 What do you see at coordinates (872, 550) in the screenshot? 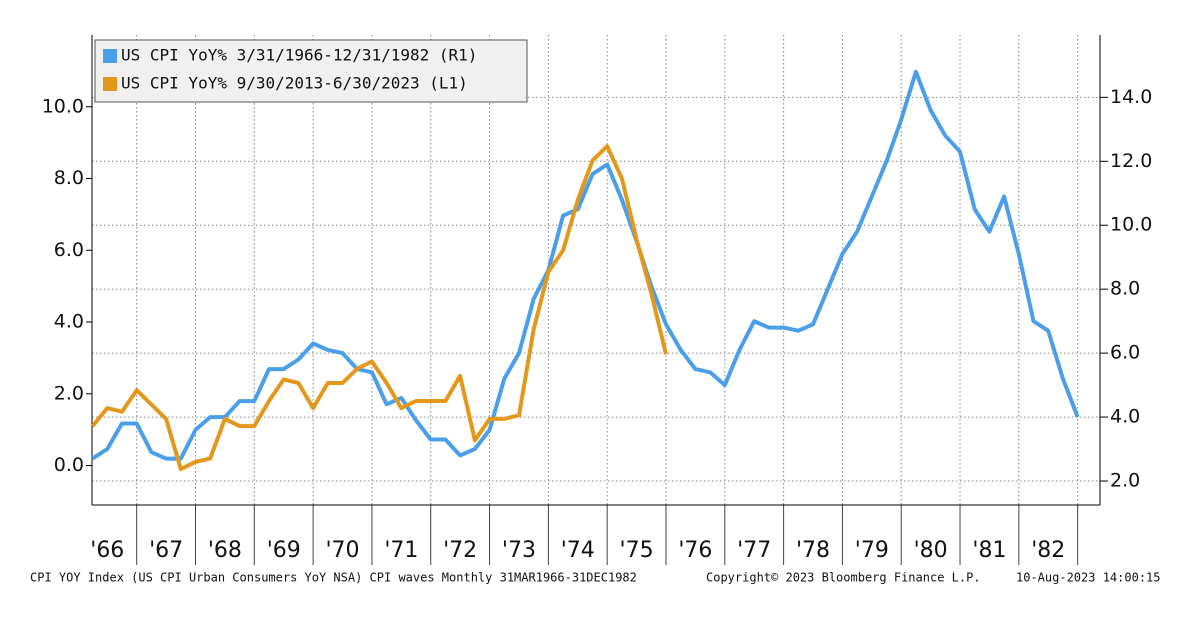
I see `x-tick-label: '79` at bounding box center [872, 550].